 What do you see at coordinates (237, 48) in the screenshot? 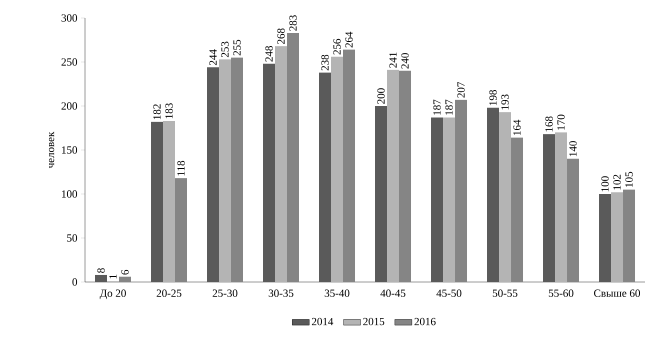
I see `data-label: 255` at bounding box center [237, 48].